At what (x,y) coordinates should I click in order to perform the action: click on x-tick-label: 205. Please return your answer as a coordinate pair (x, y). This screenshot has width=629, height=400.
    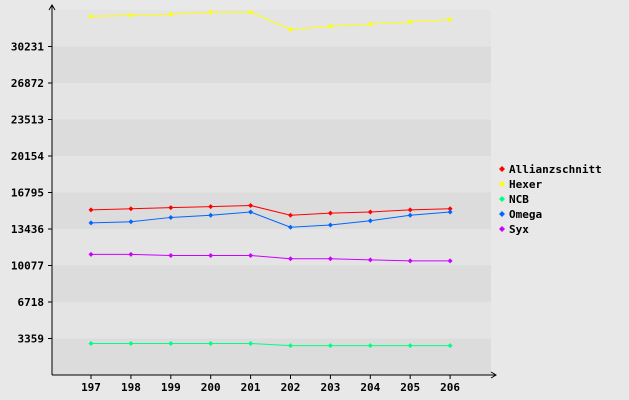
    Looking at the image, I should click on (410, 387).